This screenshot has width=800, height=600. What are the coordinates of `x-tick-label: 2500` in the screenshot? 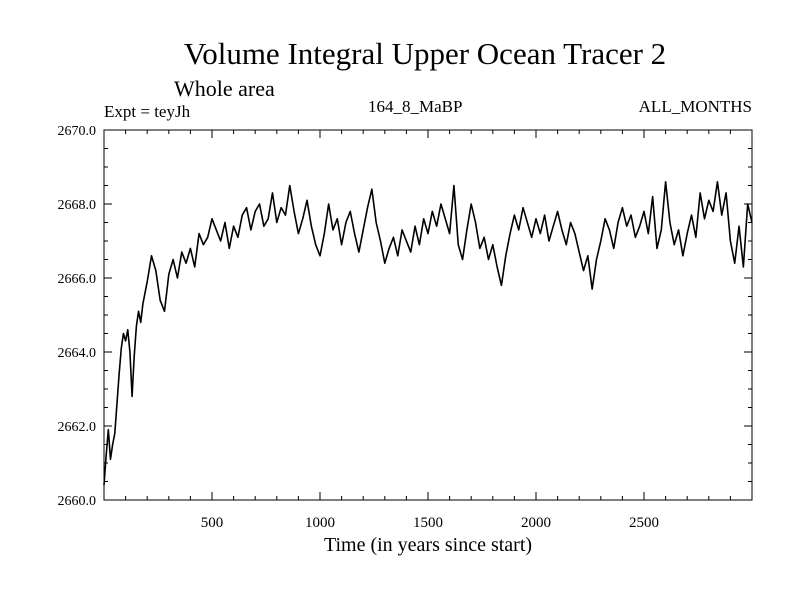 It's located at (644, 523).